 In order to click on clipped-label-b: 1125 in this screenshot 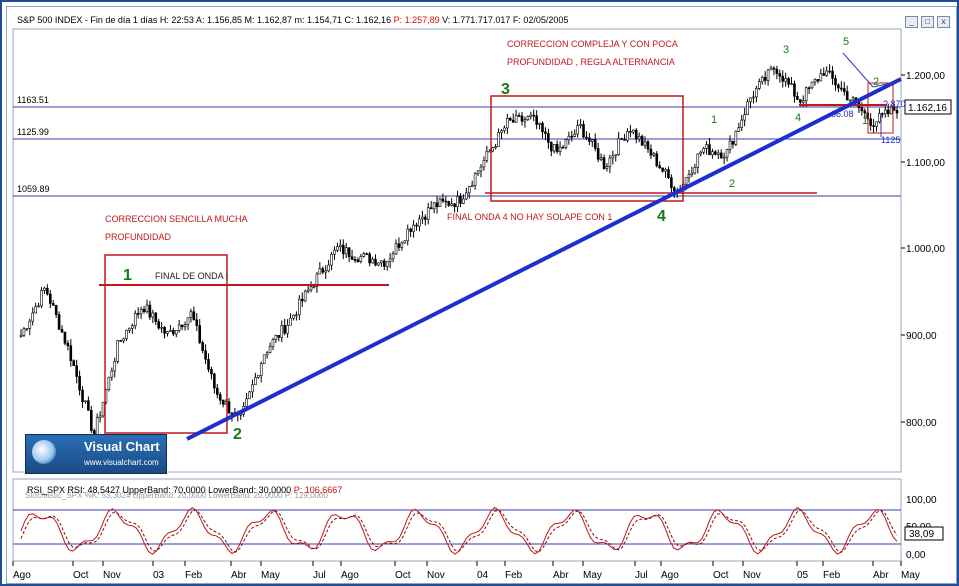, I will do `click(890, 140)`.